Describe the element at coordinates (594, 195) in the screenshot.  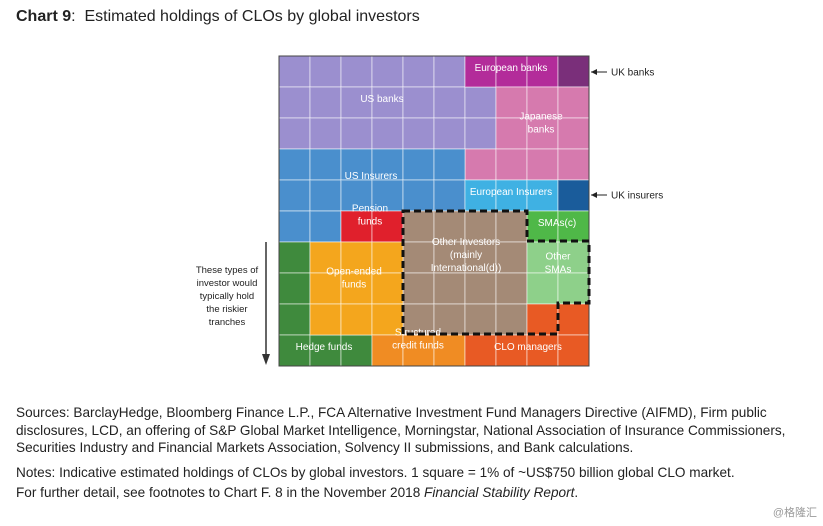
I see `pointer-arrow` at that location.